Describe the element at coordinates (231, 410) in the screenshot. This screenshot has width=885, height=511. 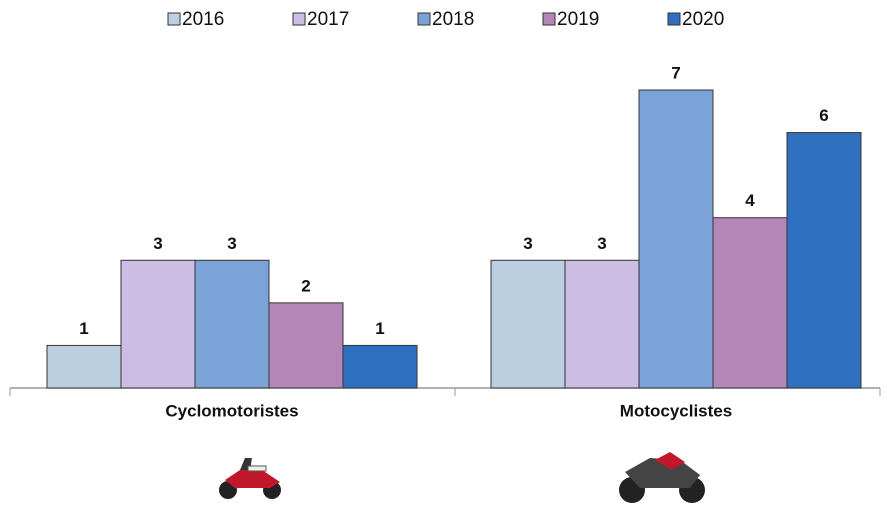
I see `x-tick-label: Cyclomotoristes` at that location.